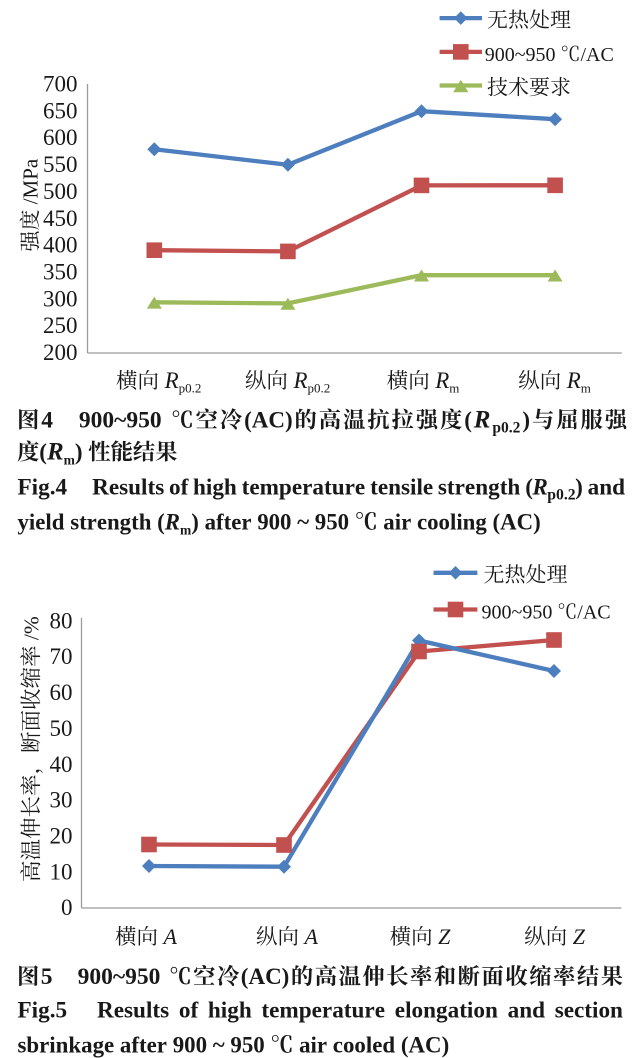 Image resolution: width=636 pixels, height=1058 pixels. I want to click on svg-text: 550, so click(60, 164).